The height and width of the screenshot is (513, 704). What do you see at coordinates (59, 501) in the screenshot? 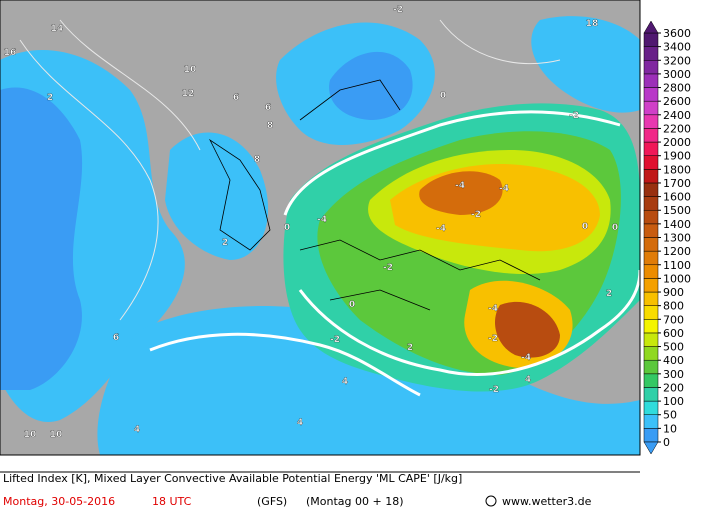
I see `date: Montag, 30-05-2016` at bounding box center [59, 501].